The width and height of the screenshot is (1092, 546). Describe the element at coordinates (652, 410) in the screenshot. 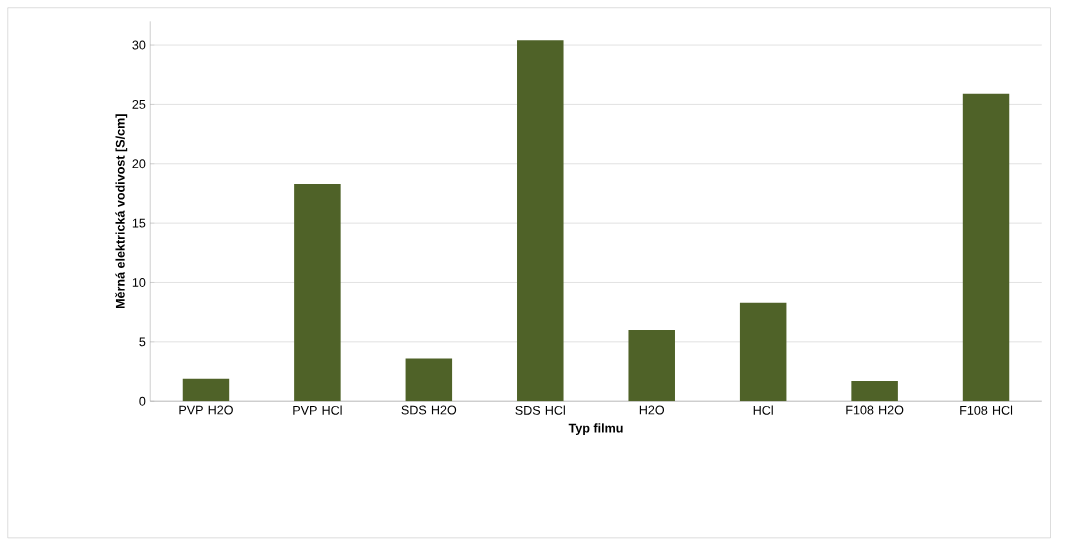

I see `x-tick-label: H2O` at that location.